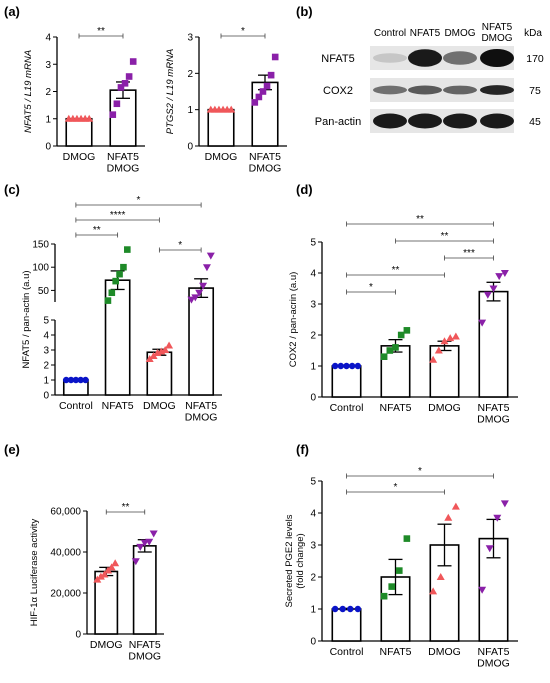 This screenshot has width=550, height=683. Describe the element at coordinates (221, 127) in the screenshot. I see `a2-bar` at that location.